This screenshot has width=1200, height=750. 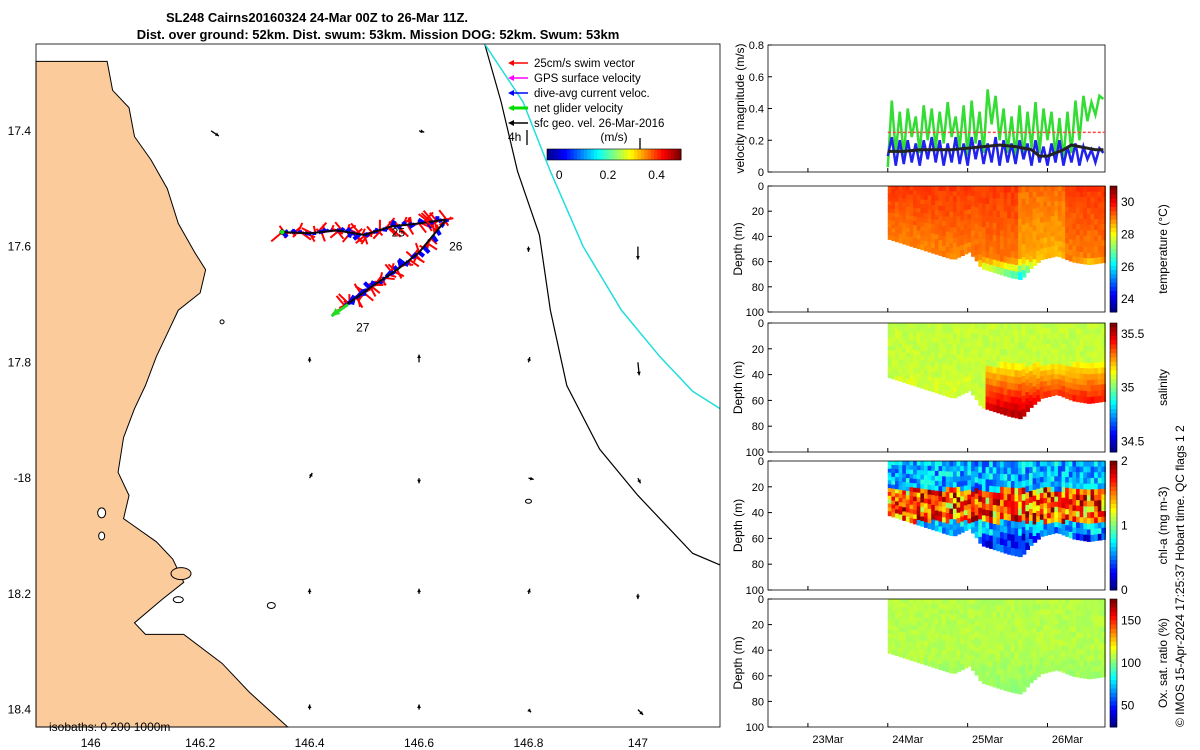 What do you see at coordinates (758, 702) in the screenshot?
I see `section-y-tick-label: 80` at bounding box center [758, 702].